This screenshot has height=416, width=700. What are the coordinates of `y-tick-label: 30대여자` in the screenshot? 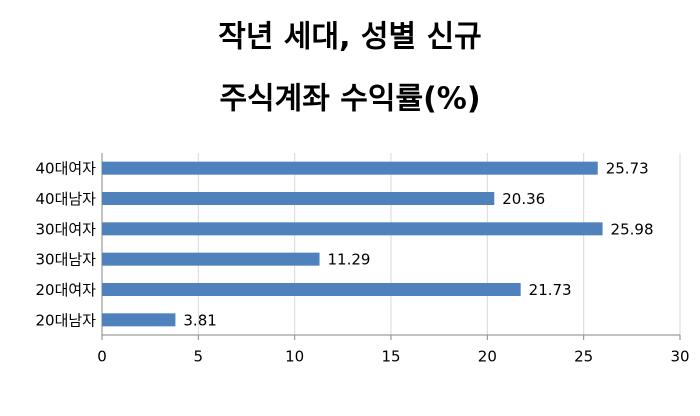 It's located at (66, 229).